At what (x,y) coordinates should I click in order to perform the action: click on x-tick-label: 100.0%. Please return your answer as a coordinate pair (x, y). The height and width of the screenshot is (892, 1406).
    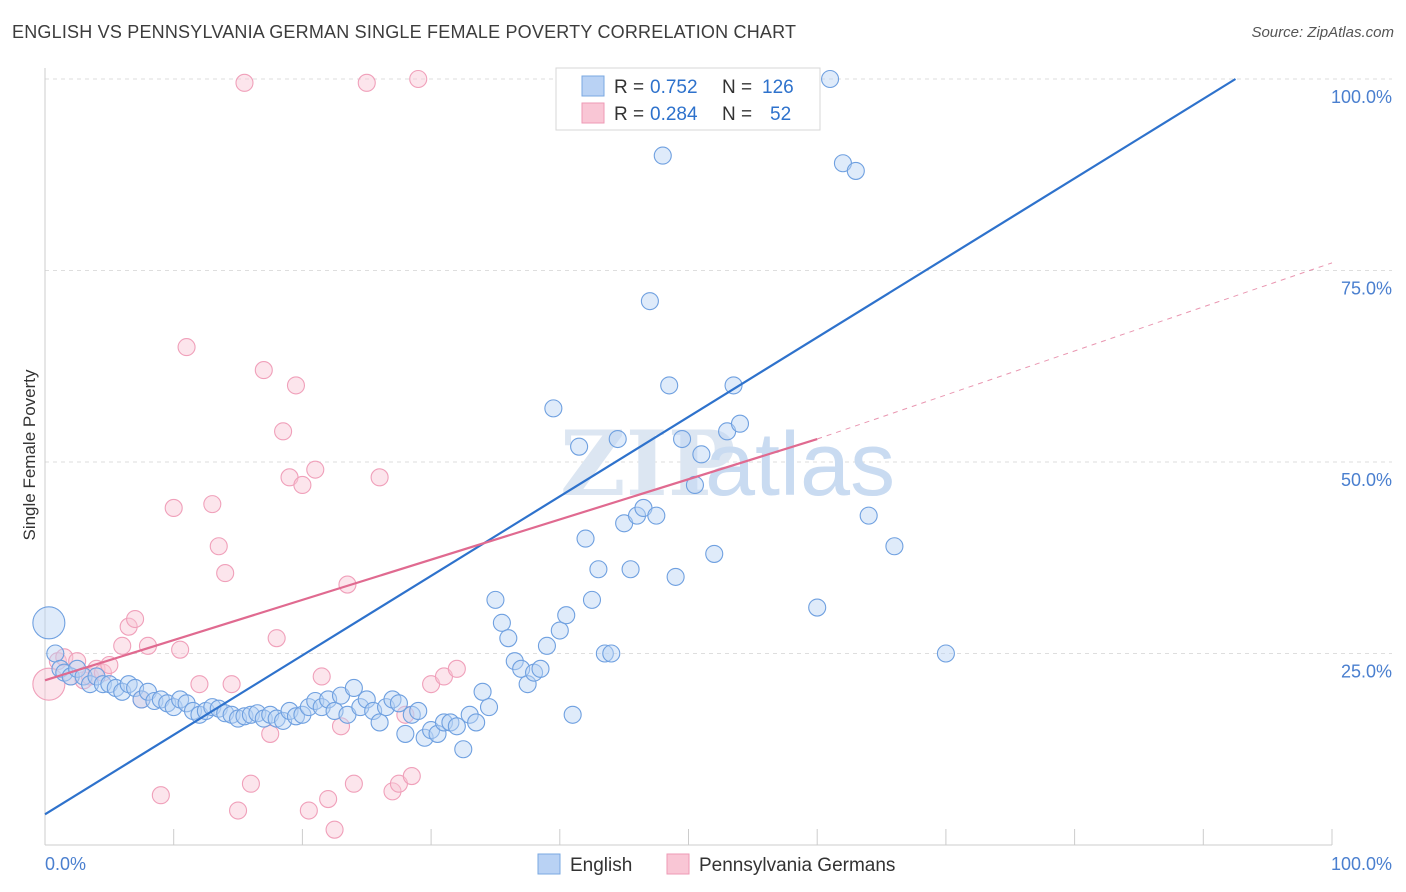
    Looking at the image, I should click on (1361, 864).